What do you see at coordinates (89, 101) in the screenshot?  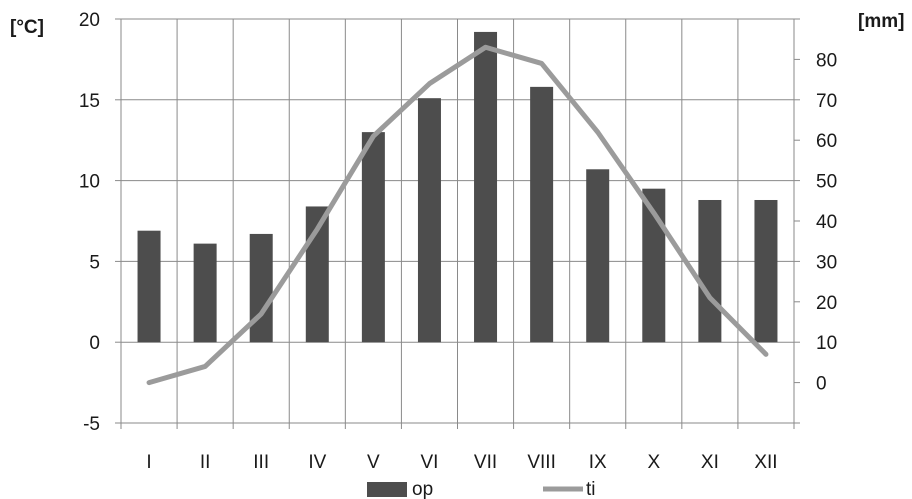 I see `y-left-tick-label: 15` at bounding box center [89, 101].